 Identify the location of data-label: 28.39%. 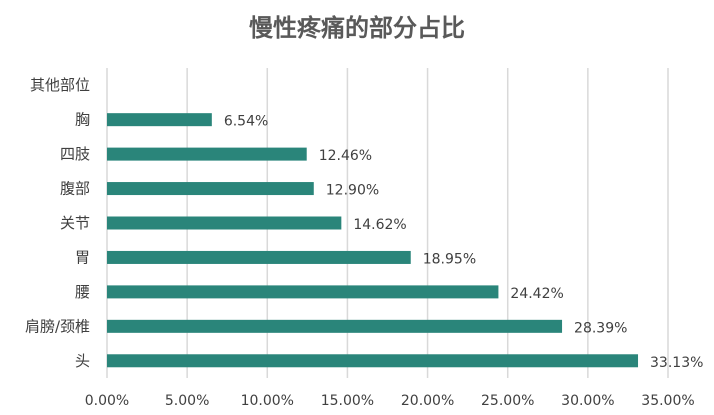
(600, 328).